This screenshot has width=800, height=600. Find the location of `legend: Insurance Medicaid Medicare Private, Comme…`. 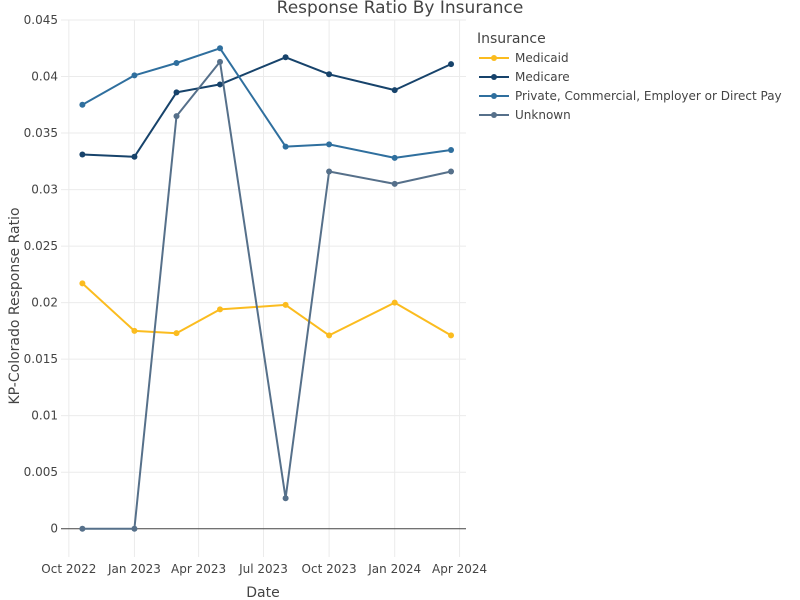

legend: Insurance Medicaid Medicare Private, Comme… is located at coordinates (629, 76).